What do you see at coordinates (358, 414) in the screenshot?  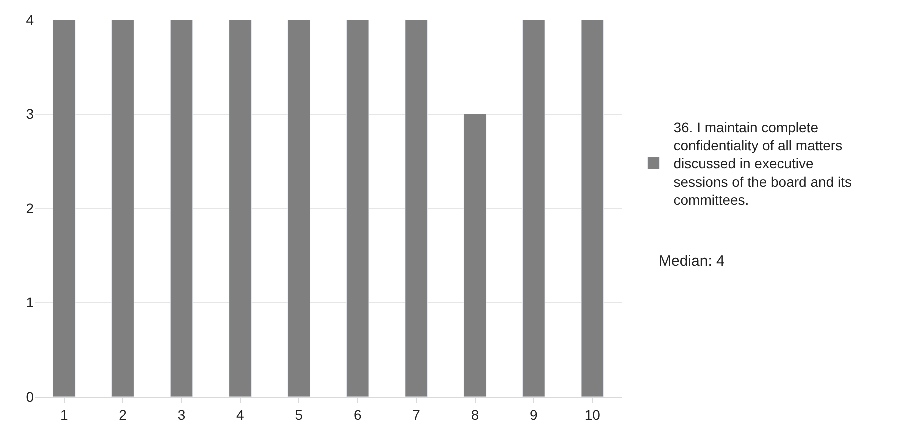 I see `x-tick-label: 6` at bounding box center [358, 414].